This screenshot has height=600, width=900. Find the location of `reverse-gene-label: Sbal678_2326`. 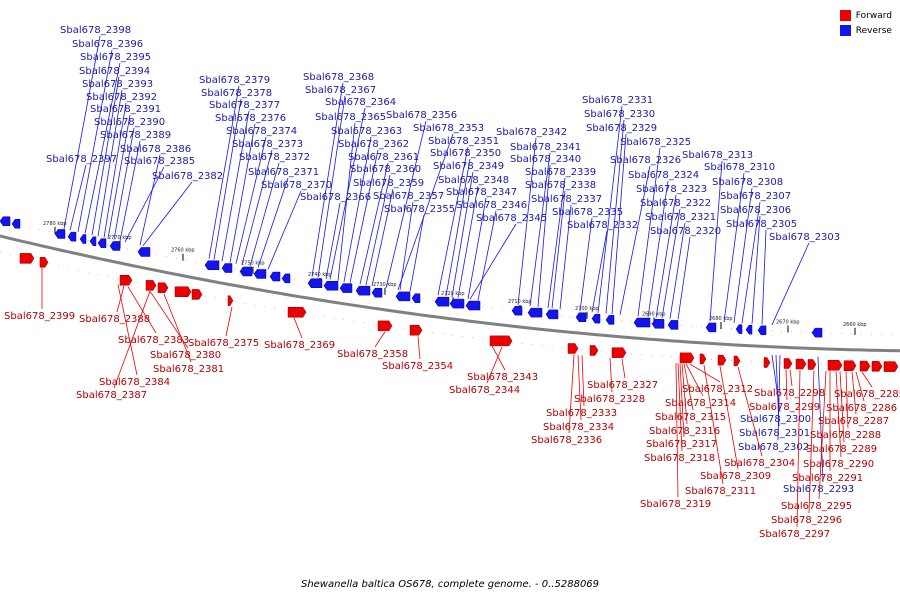

reverse-gene-label: Sbal678_2326 is located at coordinates (645, 160).